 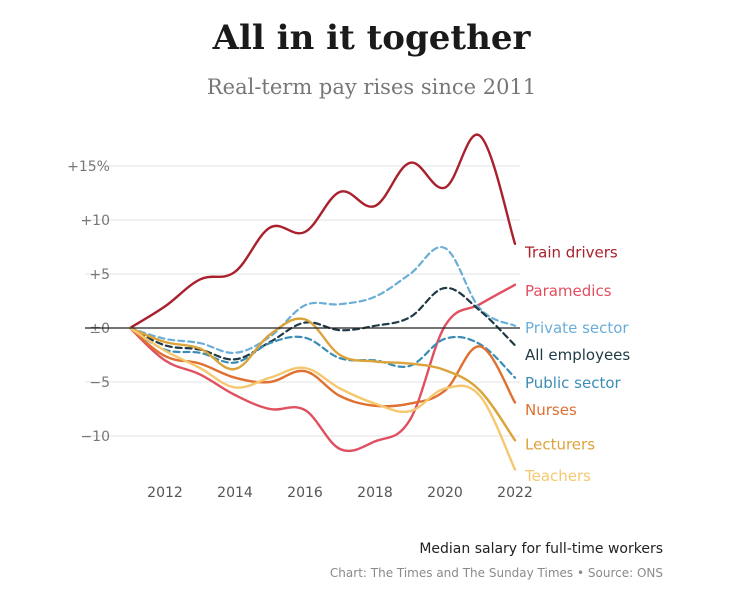 I want to click on x-tick-label: 2014, so click(x=235, y=493).